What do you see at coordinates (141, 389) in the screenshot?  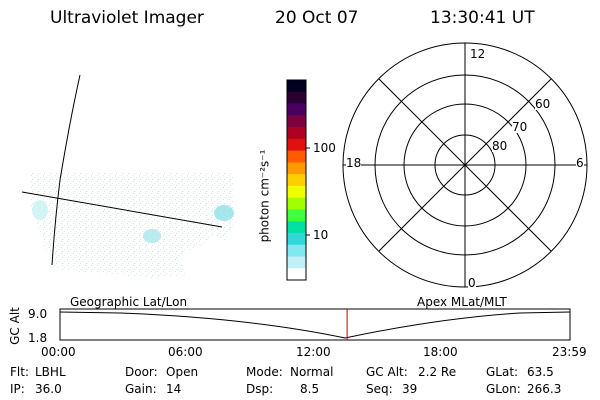 I see `info-gain-label: Gain:` at bounding box center [141, 389].